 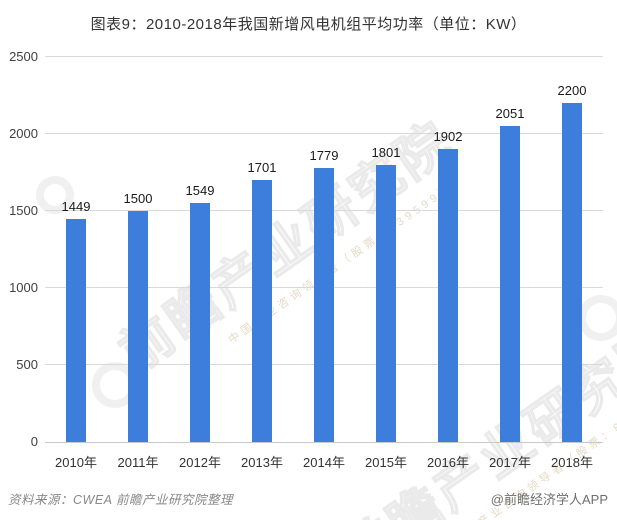 I want to click on bar-value-label: 1801, so click(x=386, y=152).